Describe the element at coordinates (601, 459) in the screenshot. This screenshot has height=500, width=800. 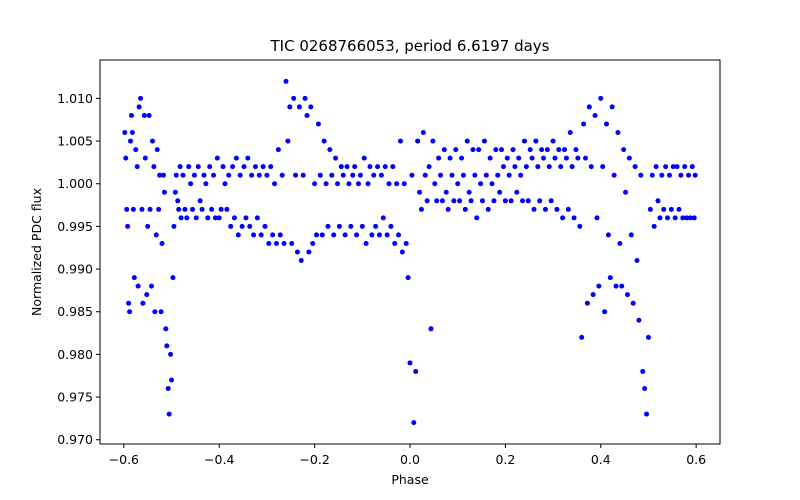
I see `x-tick-label: 0.4` at that location.